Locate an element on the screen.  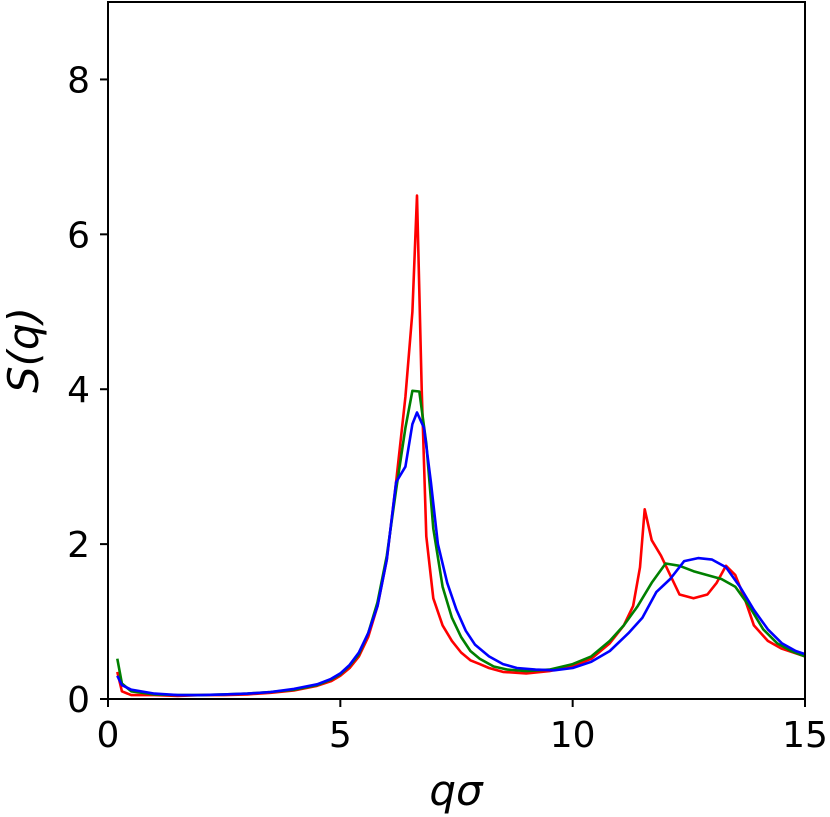
y-tick-label-4: 4 is located at coordinates (78, 390).